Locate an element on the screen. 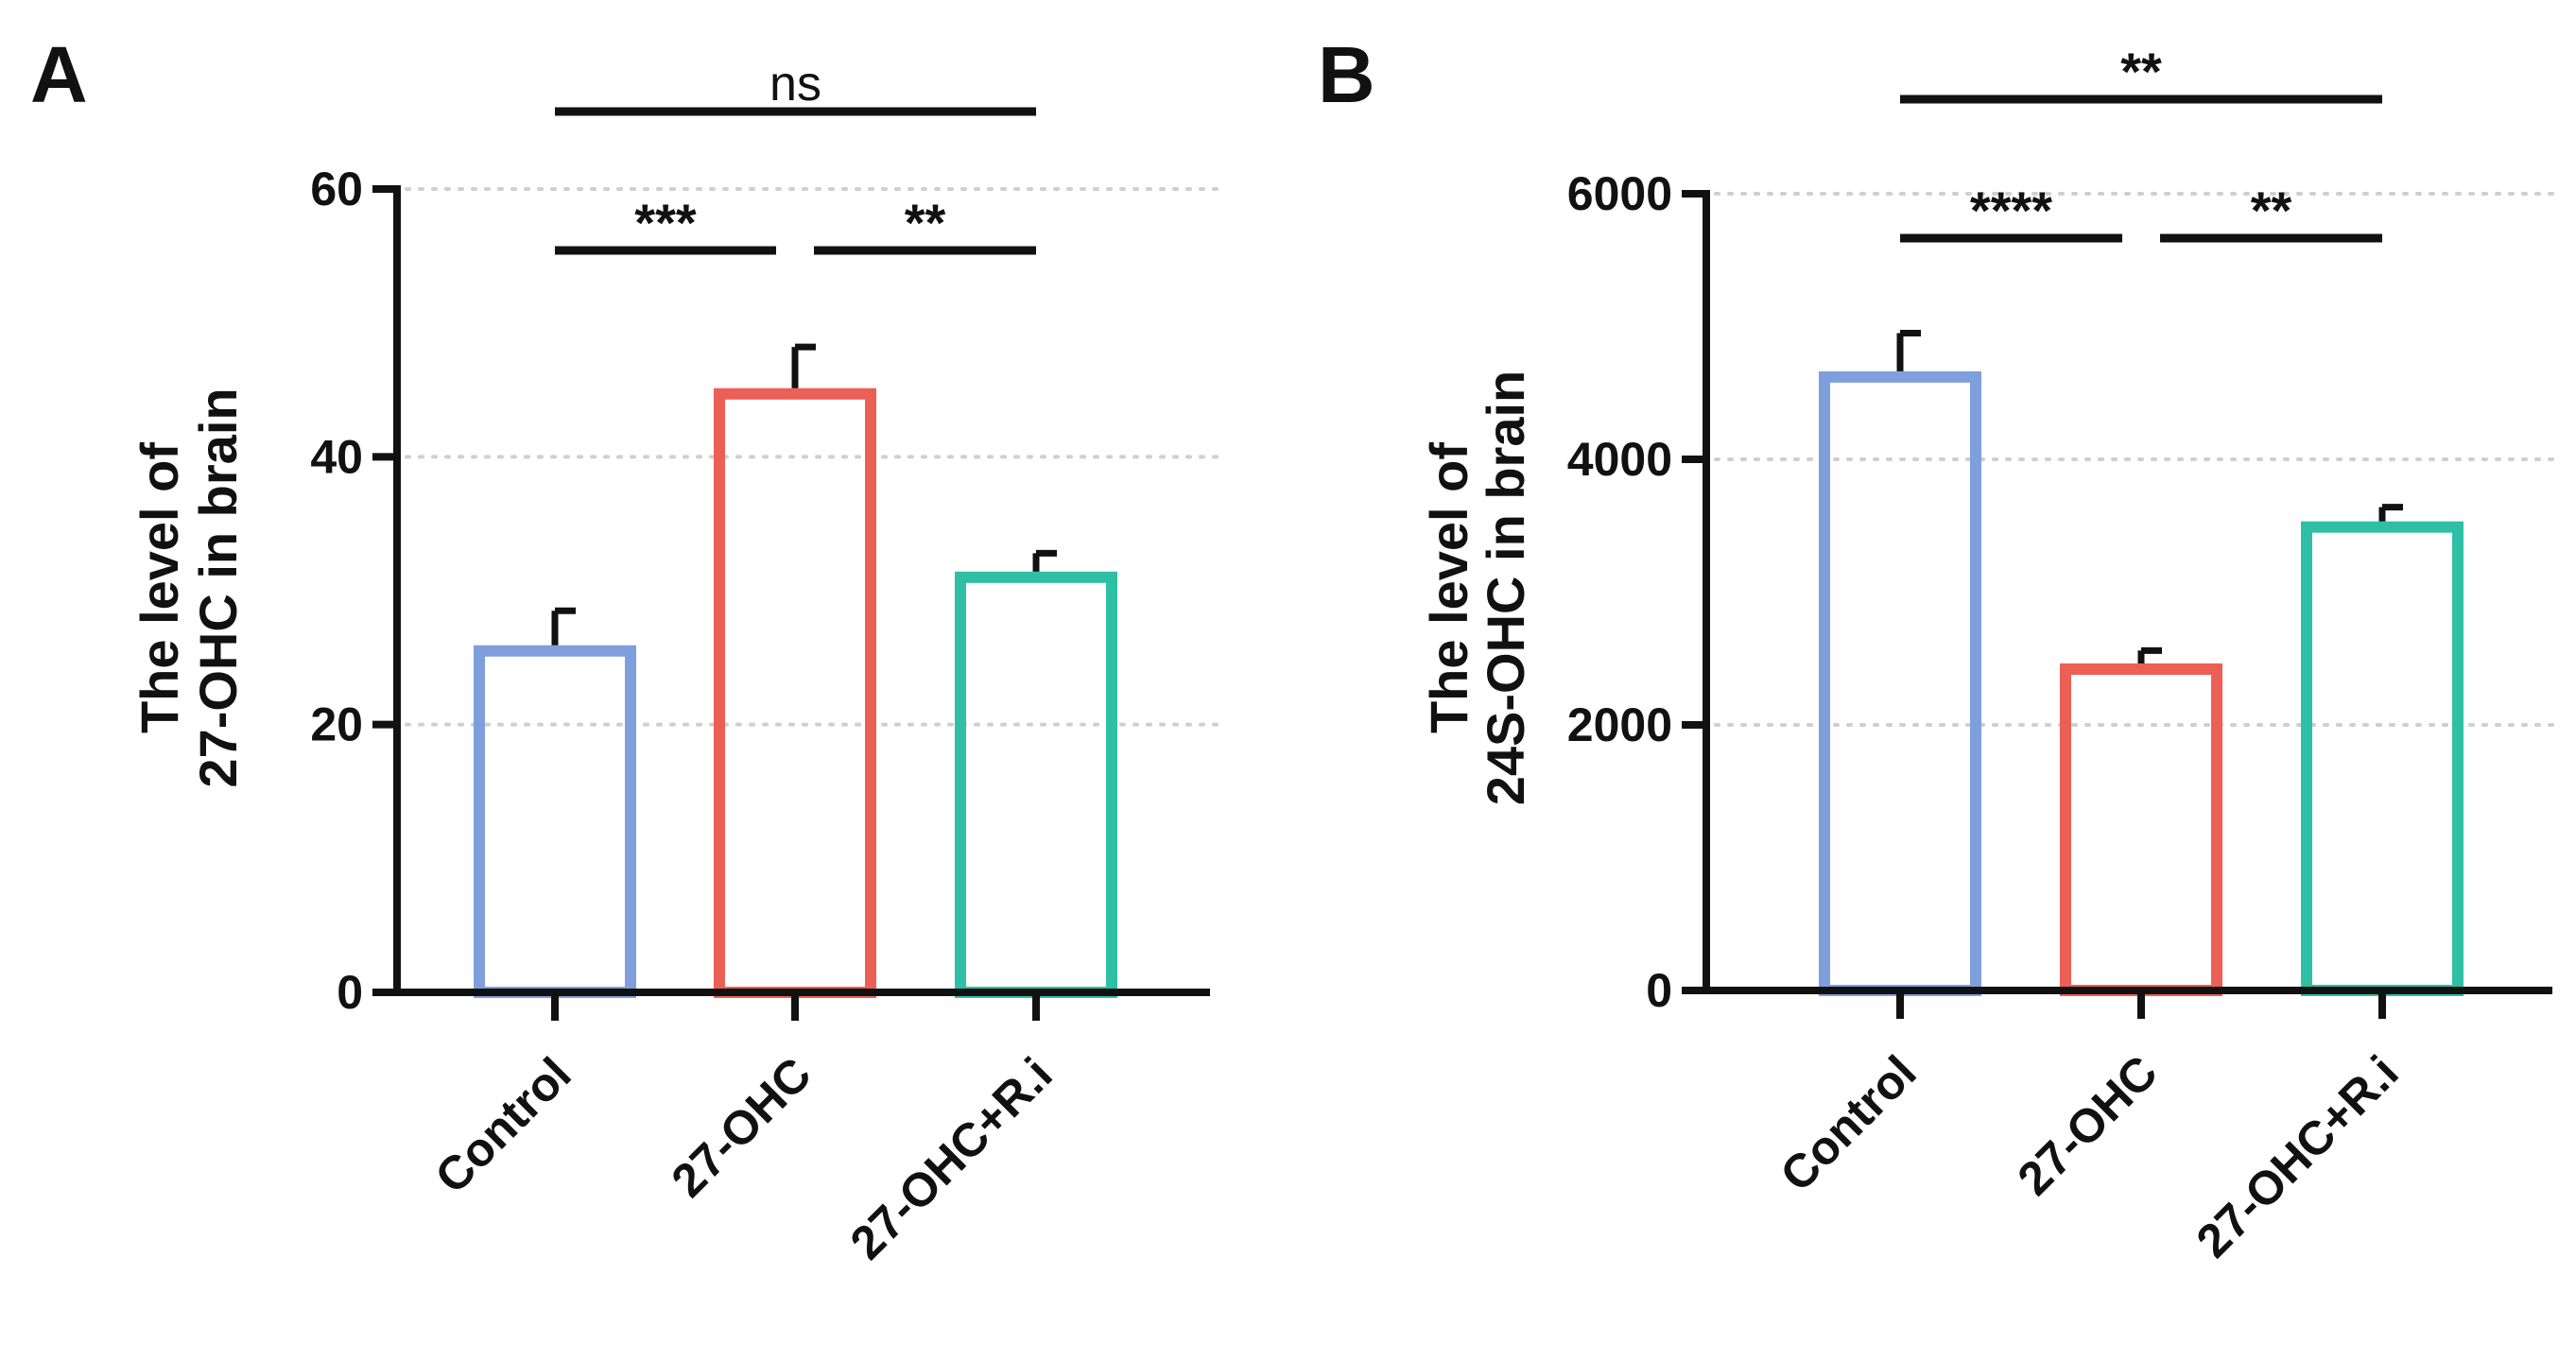 Image resolution: width=2576 pixels, height=1360 pixels. significance-brackets: ns*** ** is located at coordinates (795, 156).